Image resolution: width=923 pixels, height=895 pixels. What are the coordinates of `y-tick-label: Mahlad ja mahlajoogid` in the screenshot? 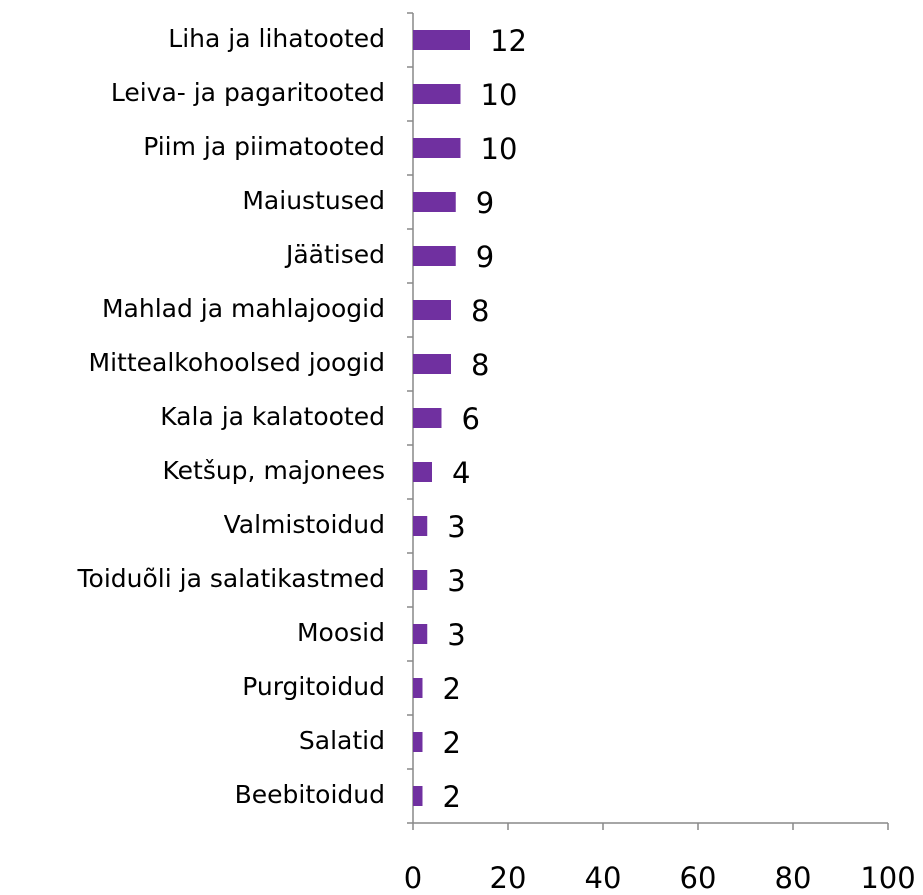 It's located at (243, 308).